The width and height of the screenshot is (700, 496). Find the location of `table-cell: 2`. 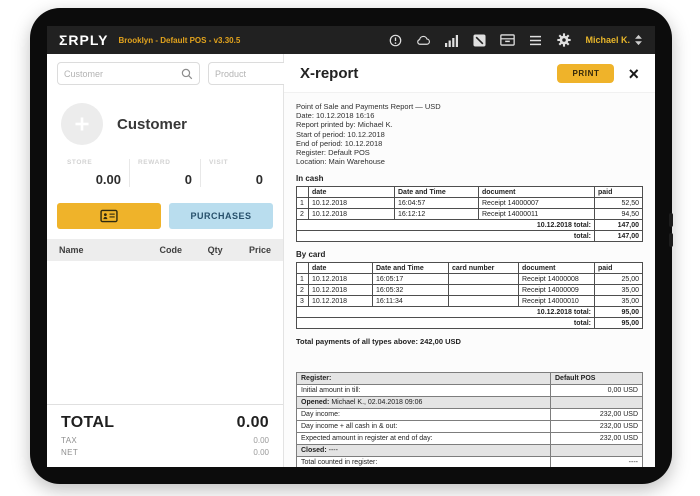

table-cell: 2 is located at coordinates (302, 214).